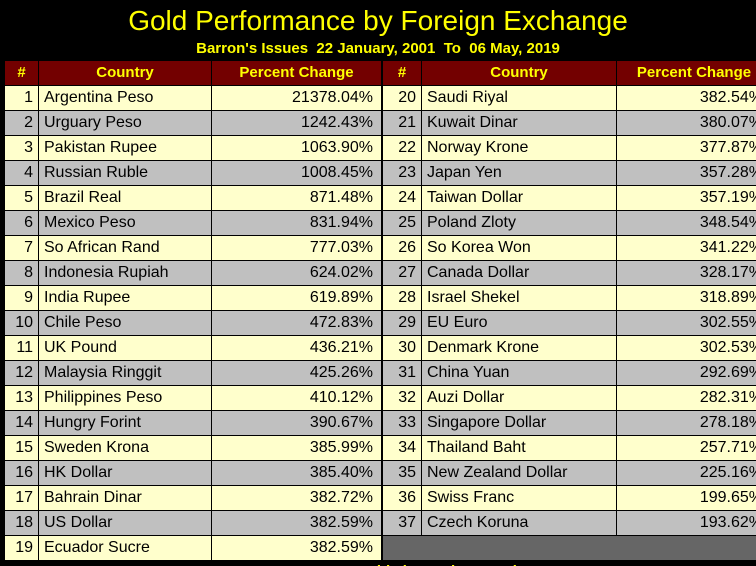  What do you see at coordinates (21, 223) in the screenshot?
I see `rank-cell: 6` at bounding box center [21, 223].